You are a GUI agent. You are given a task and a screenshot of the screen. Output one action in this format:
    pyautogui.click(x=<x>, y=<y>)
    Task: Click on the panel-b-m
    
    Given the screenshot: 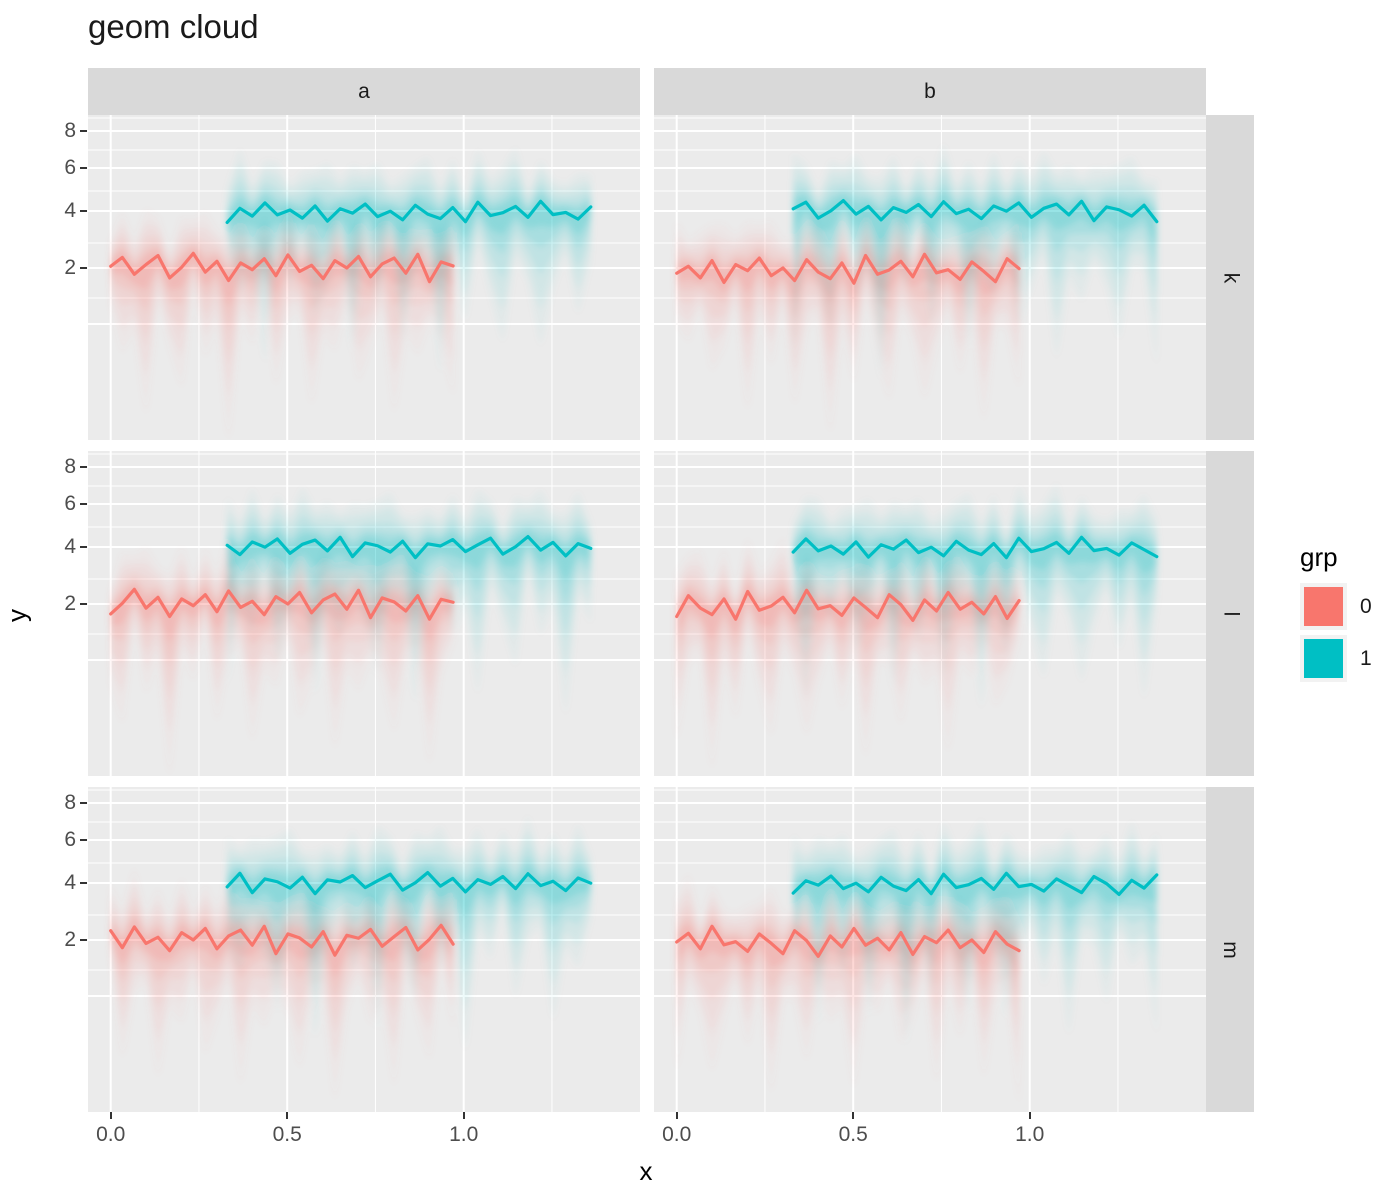 What is the action you would take?
    pyautogui.click(x=930, y=949)
    